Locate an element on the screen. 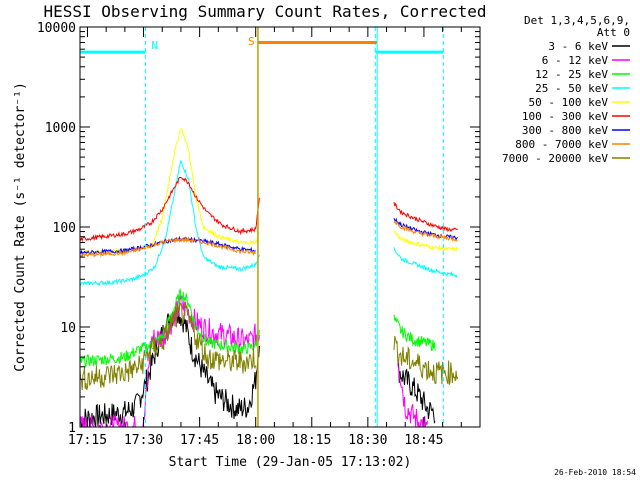 The image size is (640, 480). legend-entry-label: 50 - 100 keV is located at coordinates (569, 102).